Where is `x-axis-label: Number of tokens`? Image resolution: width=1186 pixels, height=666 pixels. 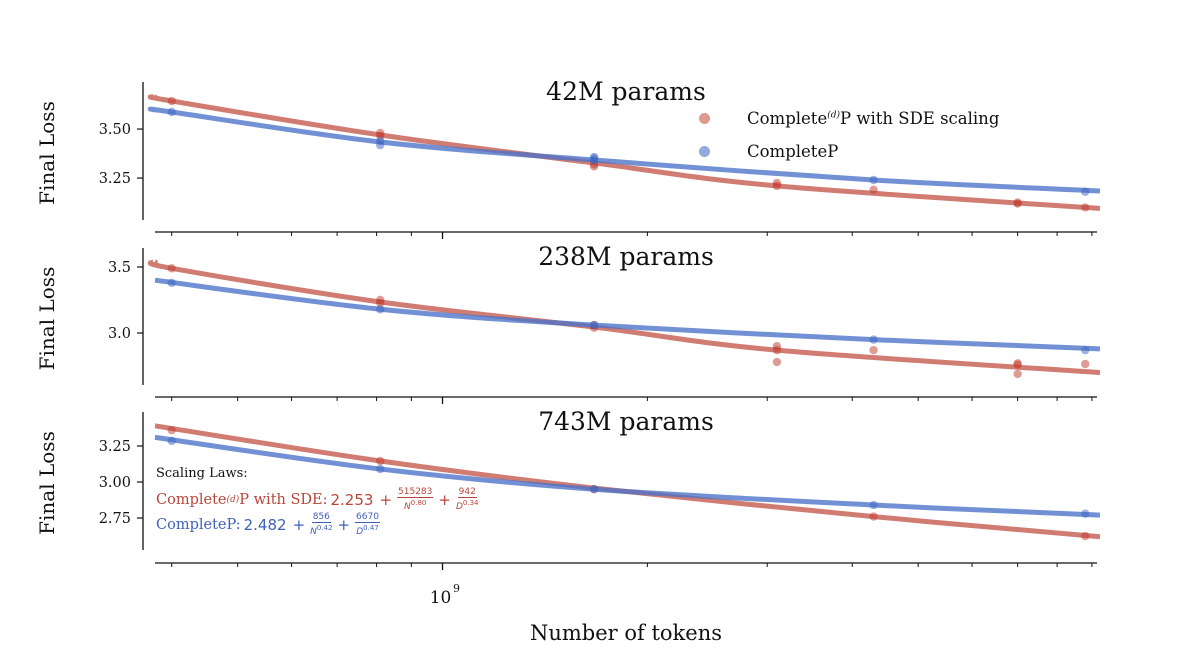 x-axis-label: Number of tokens is located at coordinates (626, 633).